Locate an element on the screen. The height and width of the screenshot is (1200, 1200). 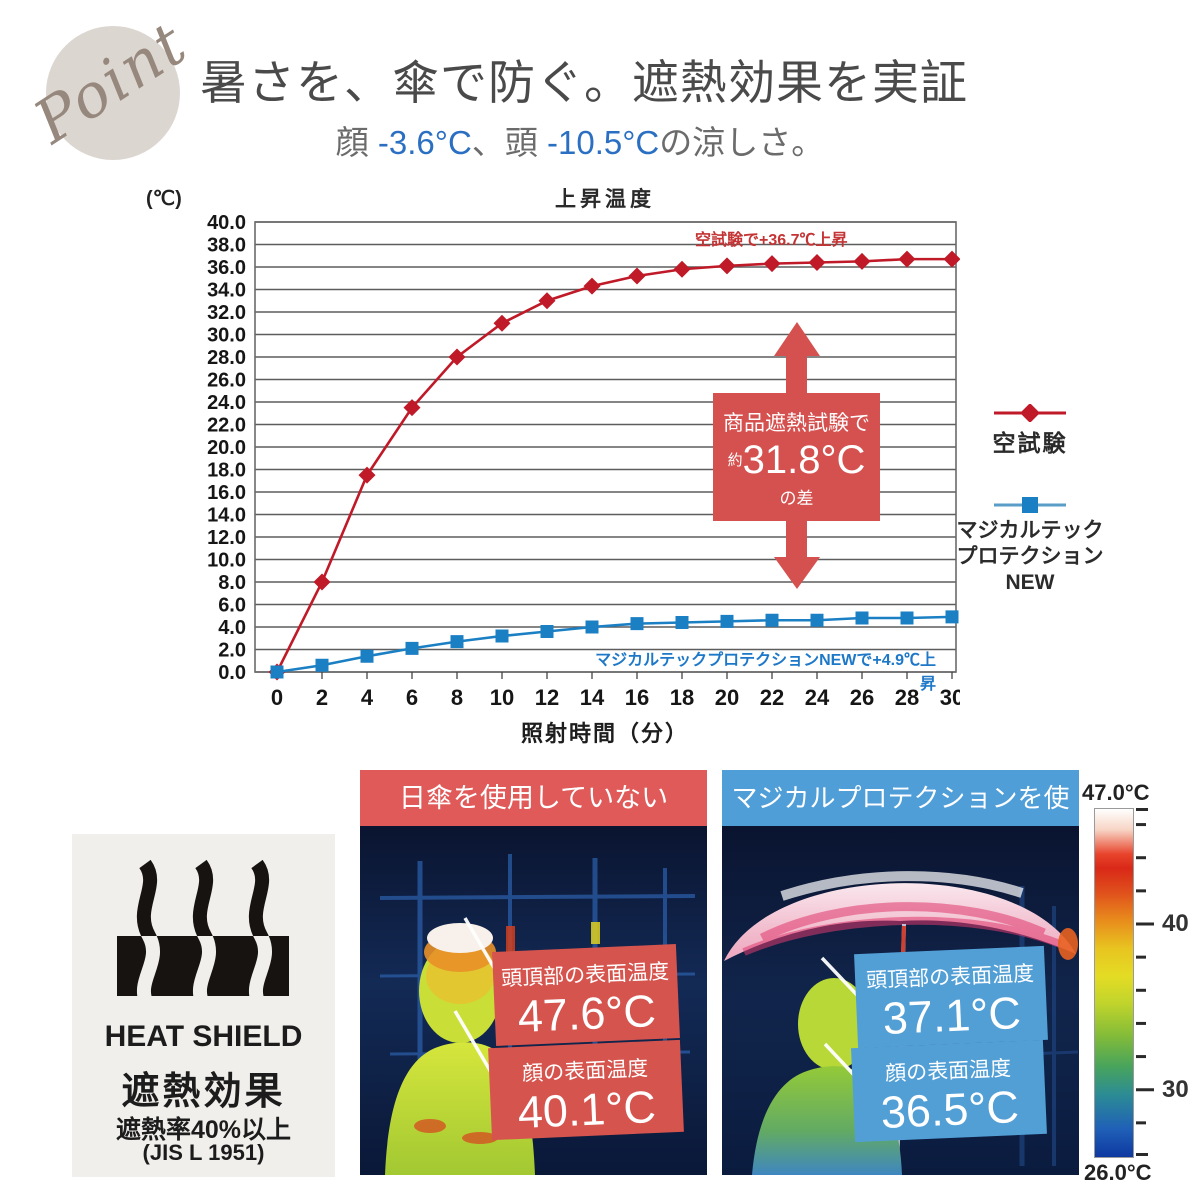
svg-text: 28 is located at coordinates (907, 697).